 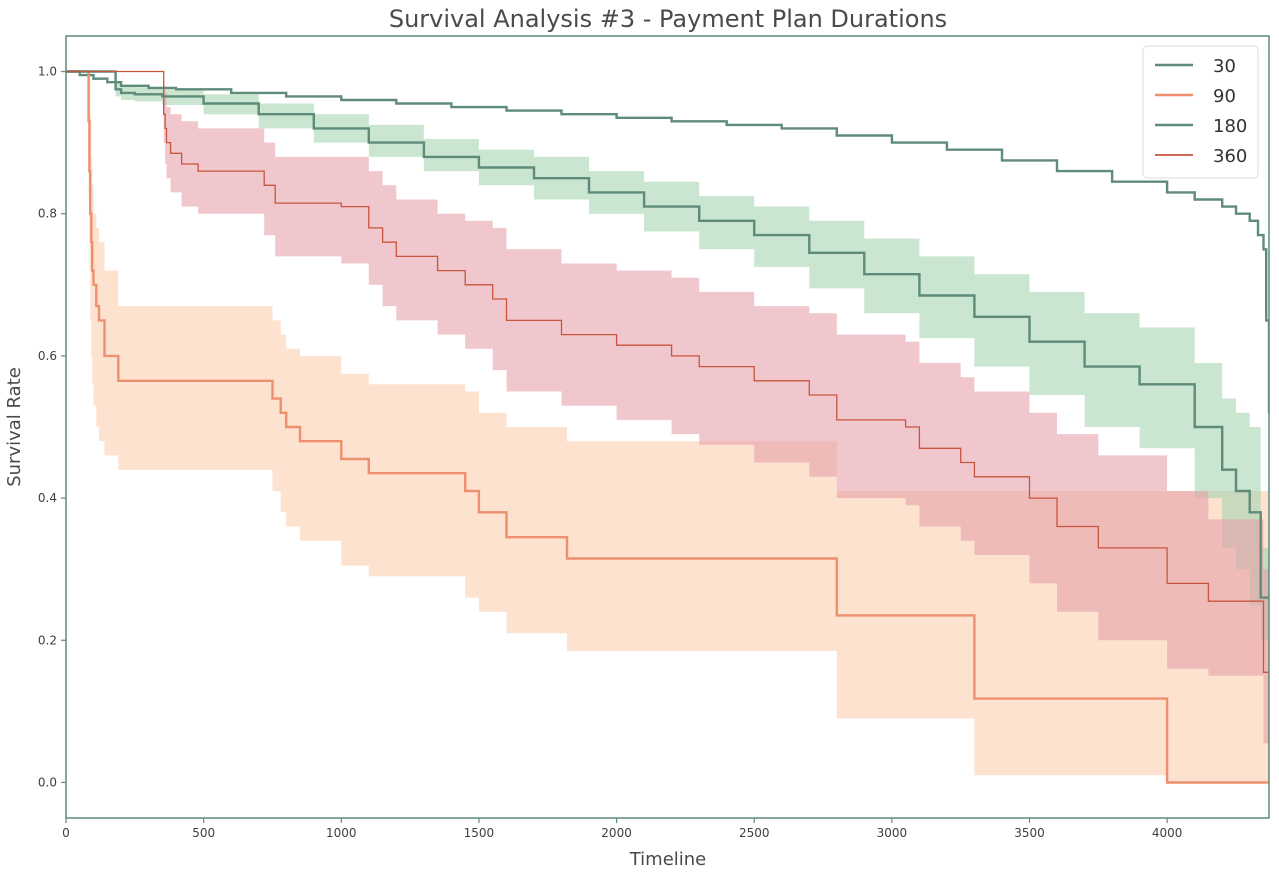 What do you see at coordinates (47, 782) in the screenshot?
I see `y-tick-label: 0.0` at bounding box center [47, 782].